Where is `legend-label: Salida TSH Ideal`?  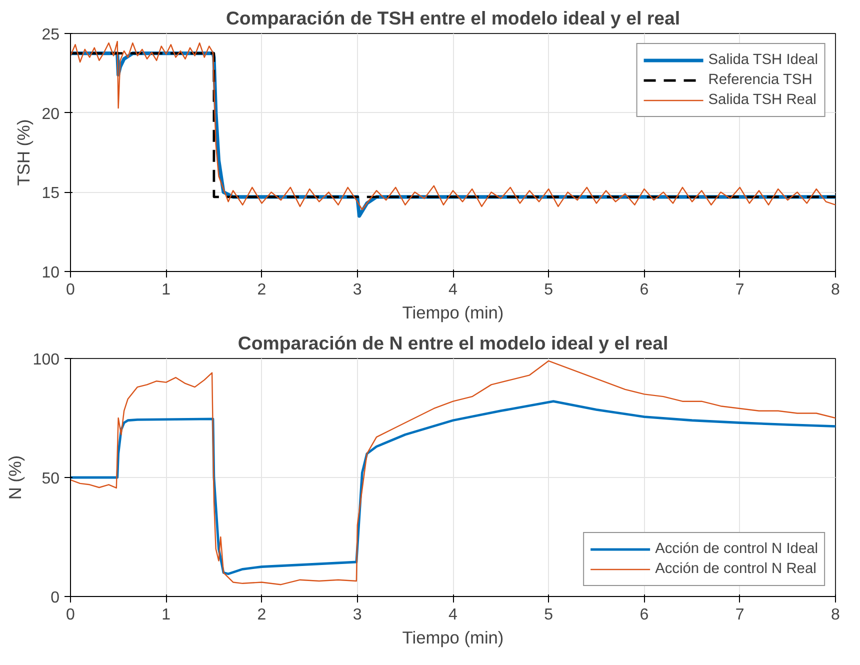
legend-label: Salida TSH Ideal is located at coordinates (763, 60).